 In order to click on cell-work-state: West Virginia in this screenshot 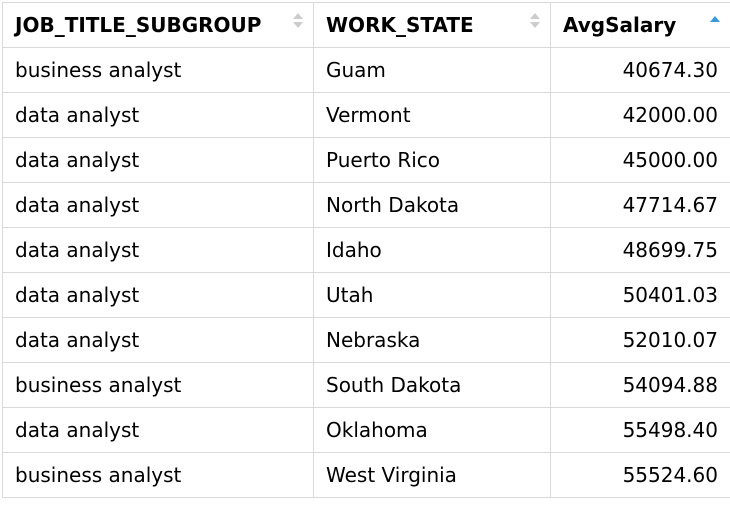, I will do `click(432, 475)`.